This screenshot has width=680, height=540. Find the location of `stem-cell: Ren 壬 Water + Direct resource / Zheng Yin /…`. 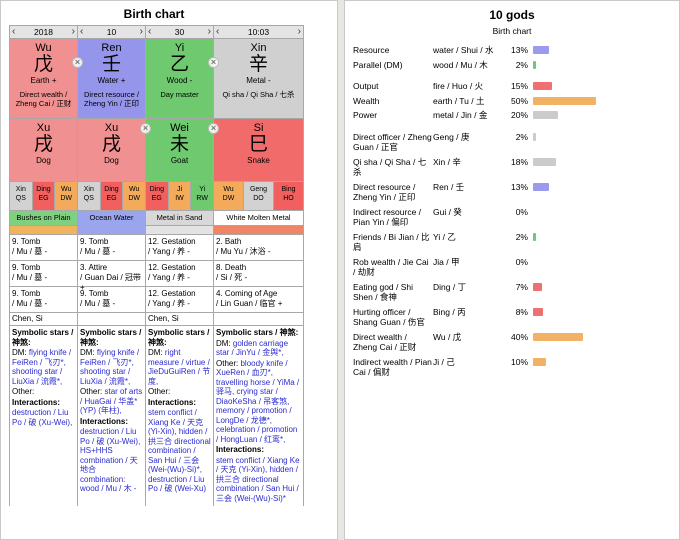

stem-cell: Ren 壬 Water + Direct resource / Zheng Yin /… is located at coordinates (112, 79).